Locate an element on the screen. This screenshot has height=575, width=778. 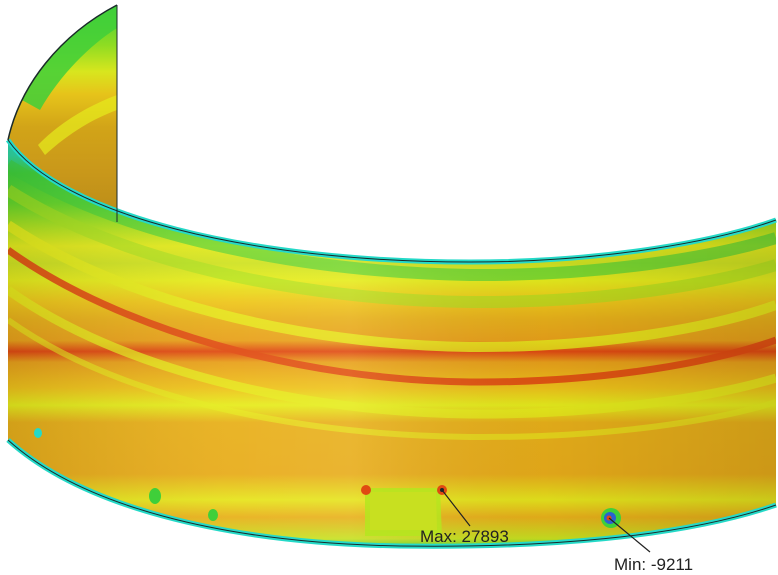
min-leader-line is located at coordinates (629, 535).